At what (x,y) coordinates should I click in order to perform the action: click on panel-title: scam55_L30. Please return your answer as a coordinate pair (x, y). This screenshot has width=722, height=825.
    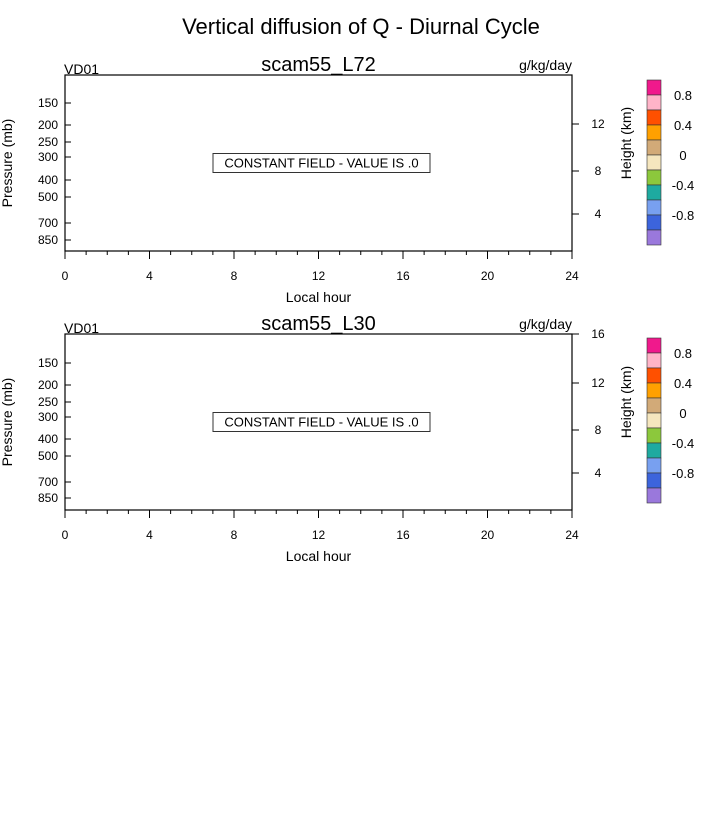
    Looking at the image, I should click on (318, 324).